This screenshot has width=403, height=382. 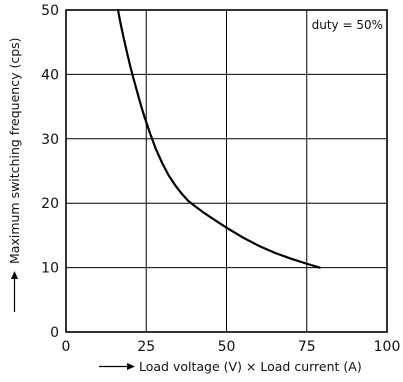 What do you see at coordinates (227, 347) in the screenshot?
I see `x-tick-label: 50` at bounding box center [227, 347].